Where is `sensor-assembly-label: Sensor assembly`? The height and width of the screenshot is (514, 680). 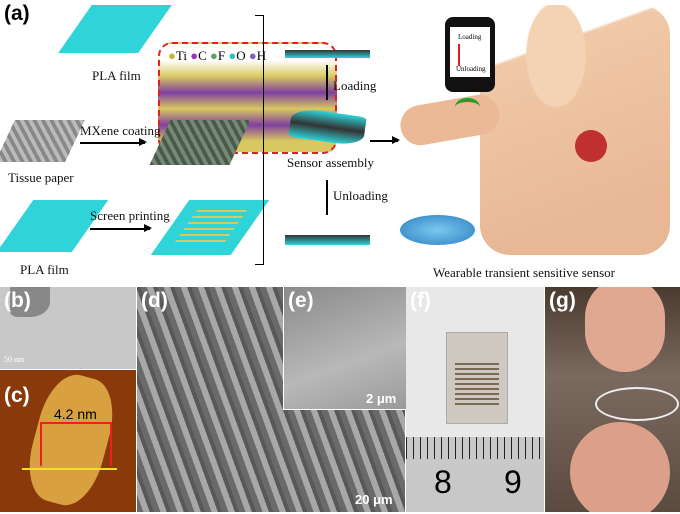 sensor-assembly-label: Sensor assembly is located at coordinates (331, 162).